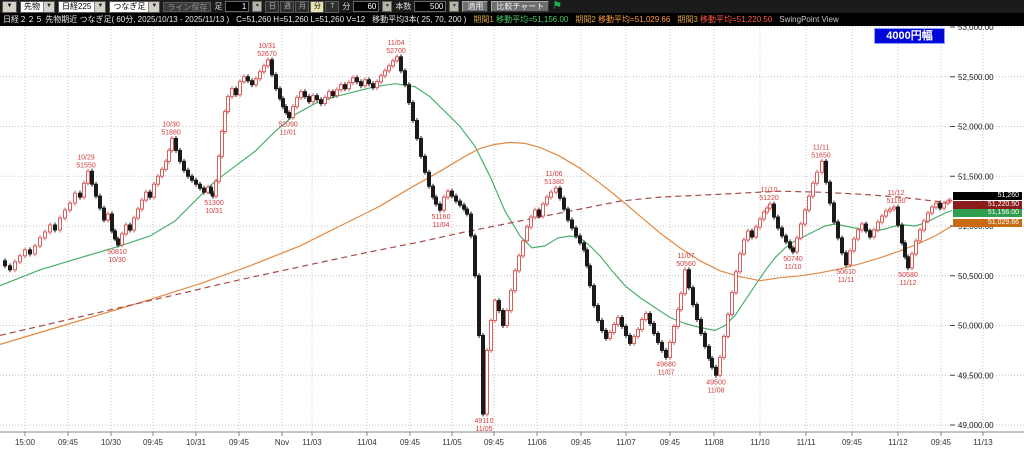  I want to click on count-input: 500, so click(430, 6).